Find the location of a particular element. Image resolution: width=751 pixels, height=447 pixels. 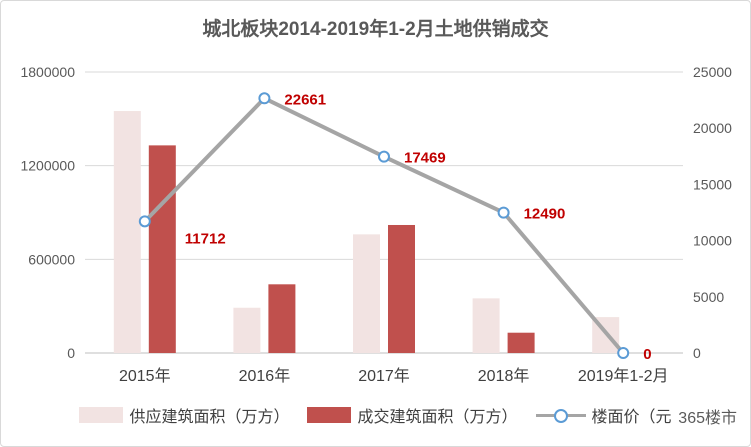

x-tick-4: 2019年1-2月 is located at coordinates (623, 376).